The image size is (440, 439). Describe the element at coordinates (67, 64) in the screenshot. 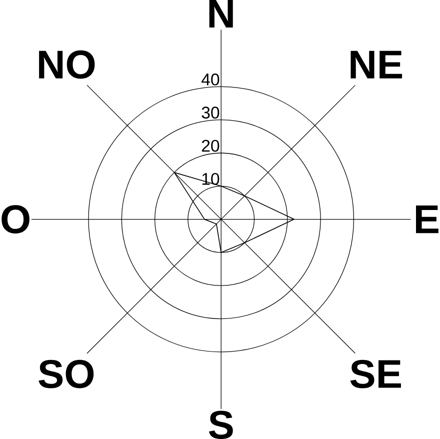

I see `spoke-label: NO` at that location.